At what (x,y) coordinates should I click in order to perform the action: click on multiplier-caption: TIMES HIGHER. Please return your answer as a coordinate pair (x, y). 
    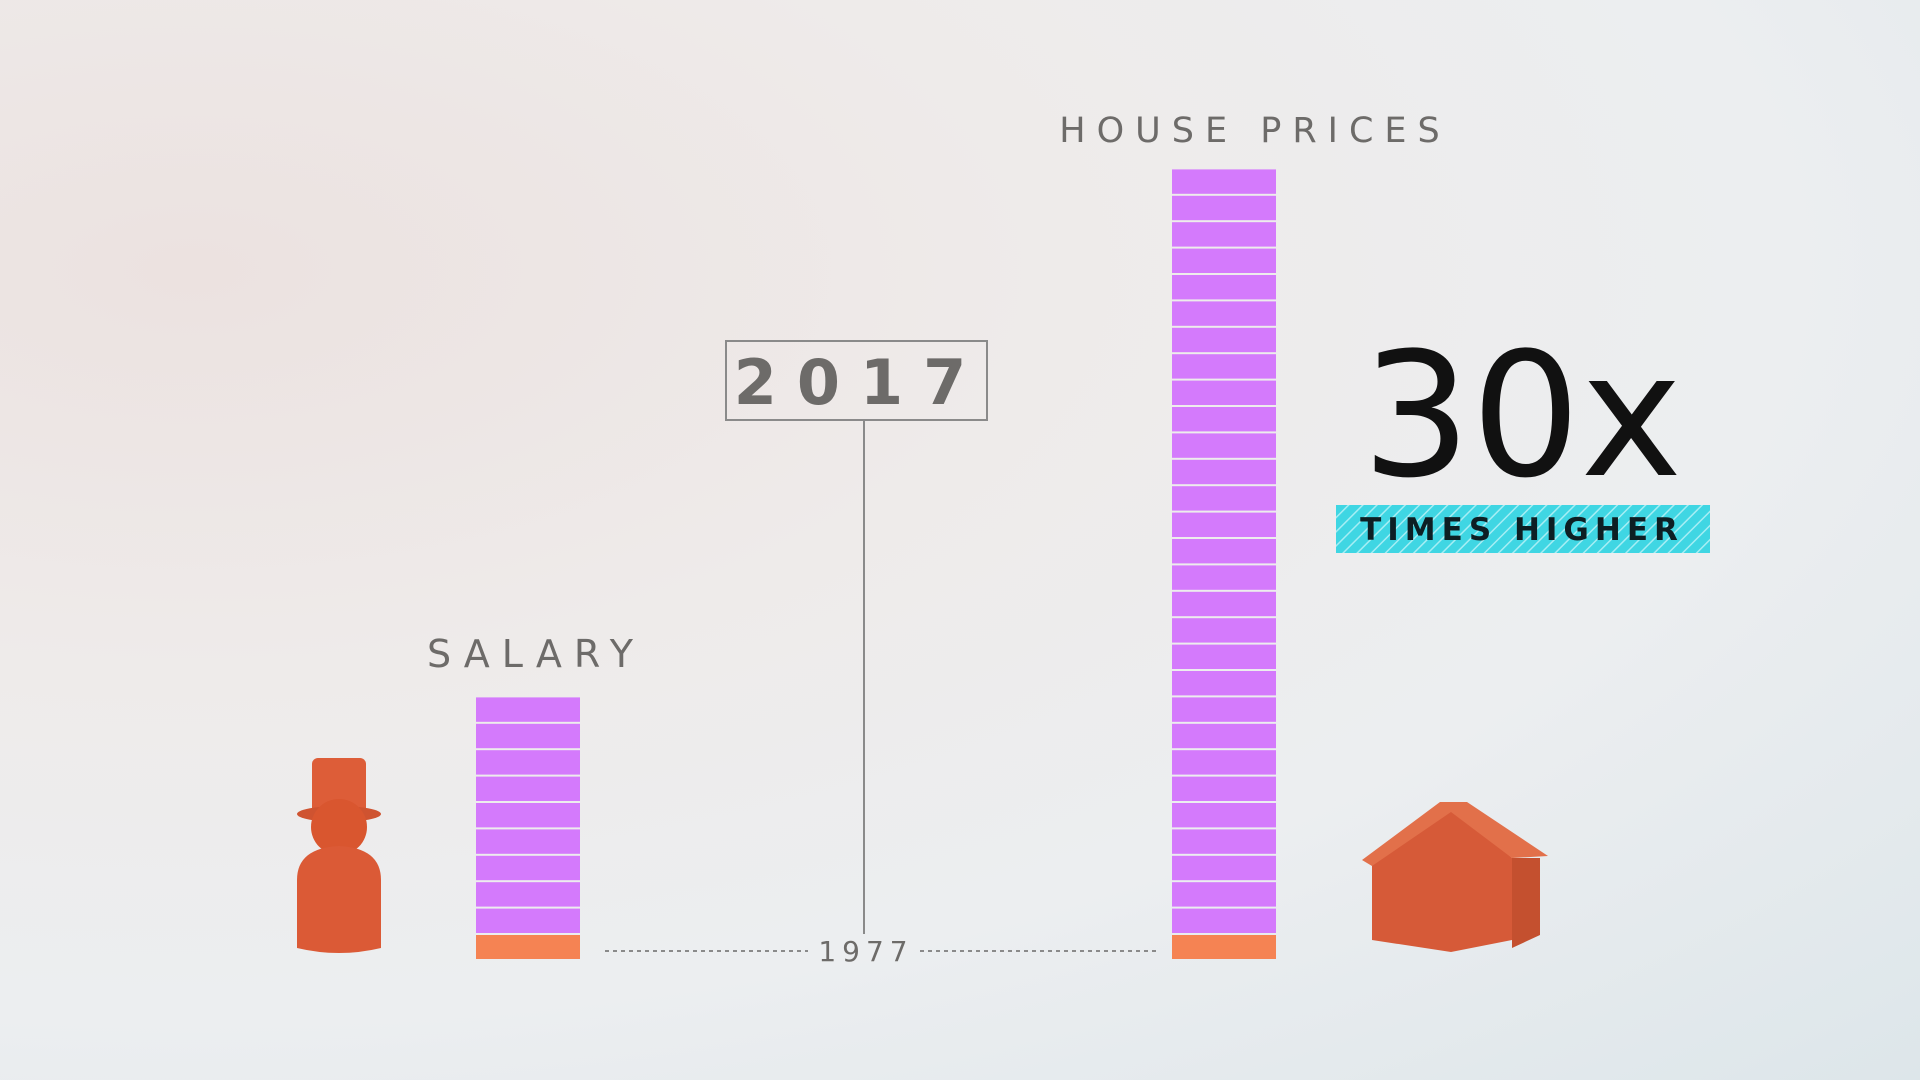
    Looking at the image, I should click on (1522, 530).